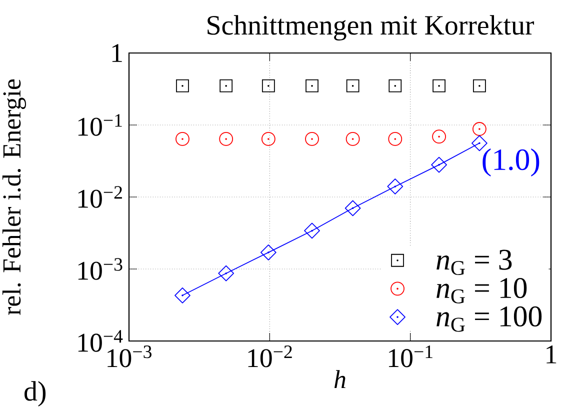  I want to click on x-axis-title: h, so click(340, 379).